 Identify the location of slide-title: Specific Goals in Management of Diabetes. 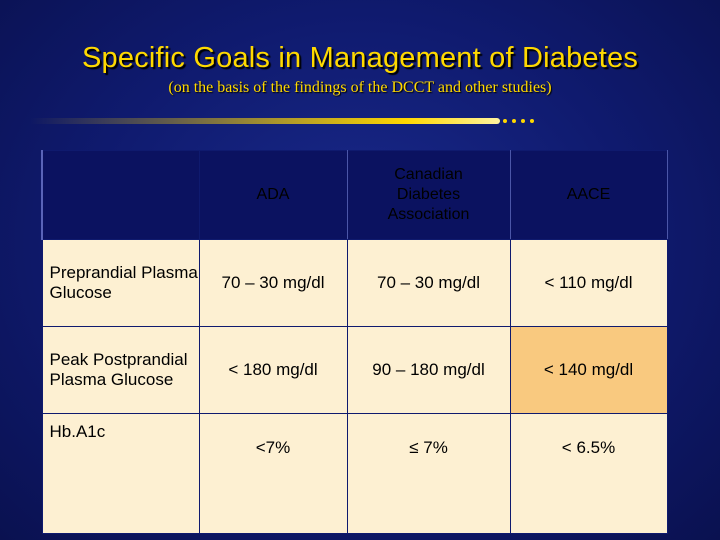
(360, 58).